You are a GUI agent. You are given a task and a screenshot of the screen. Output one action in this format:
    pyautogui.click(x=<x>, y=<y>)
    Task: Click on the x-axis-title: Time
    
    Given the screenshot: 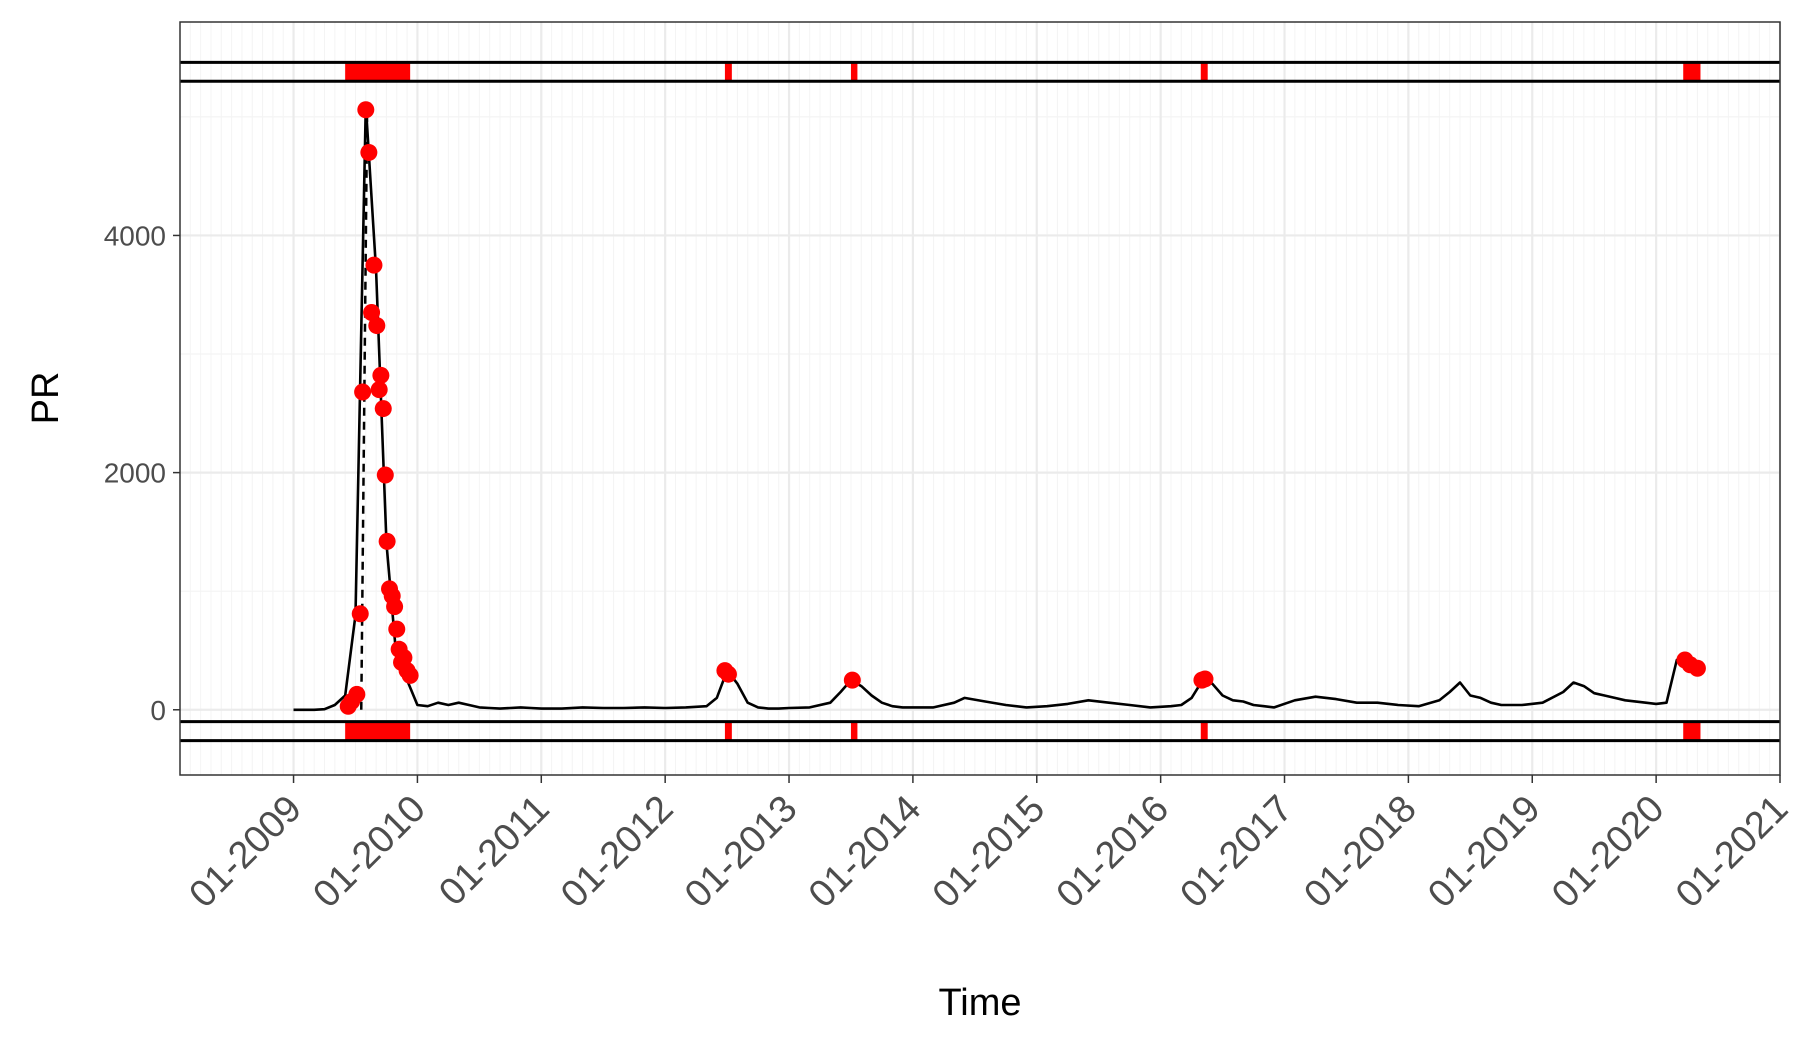 What is the action you would take?
    pyautogui.click(x=979, y=1003)
    